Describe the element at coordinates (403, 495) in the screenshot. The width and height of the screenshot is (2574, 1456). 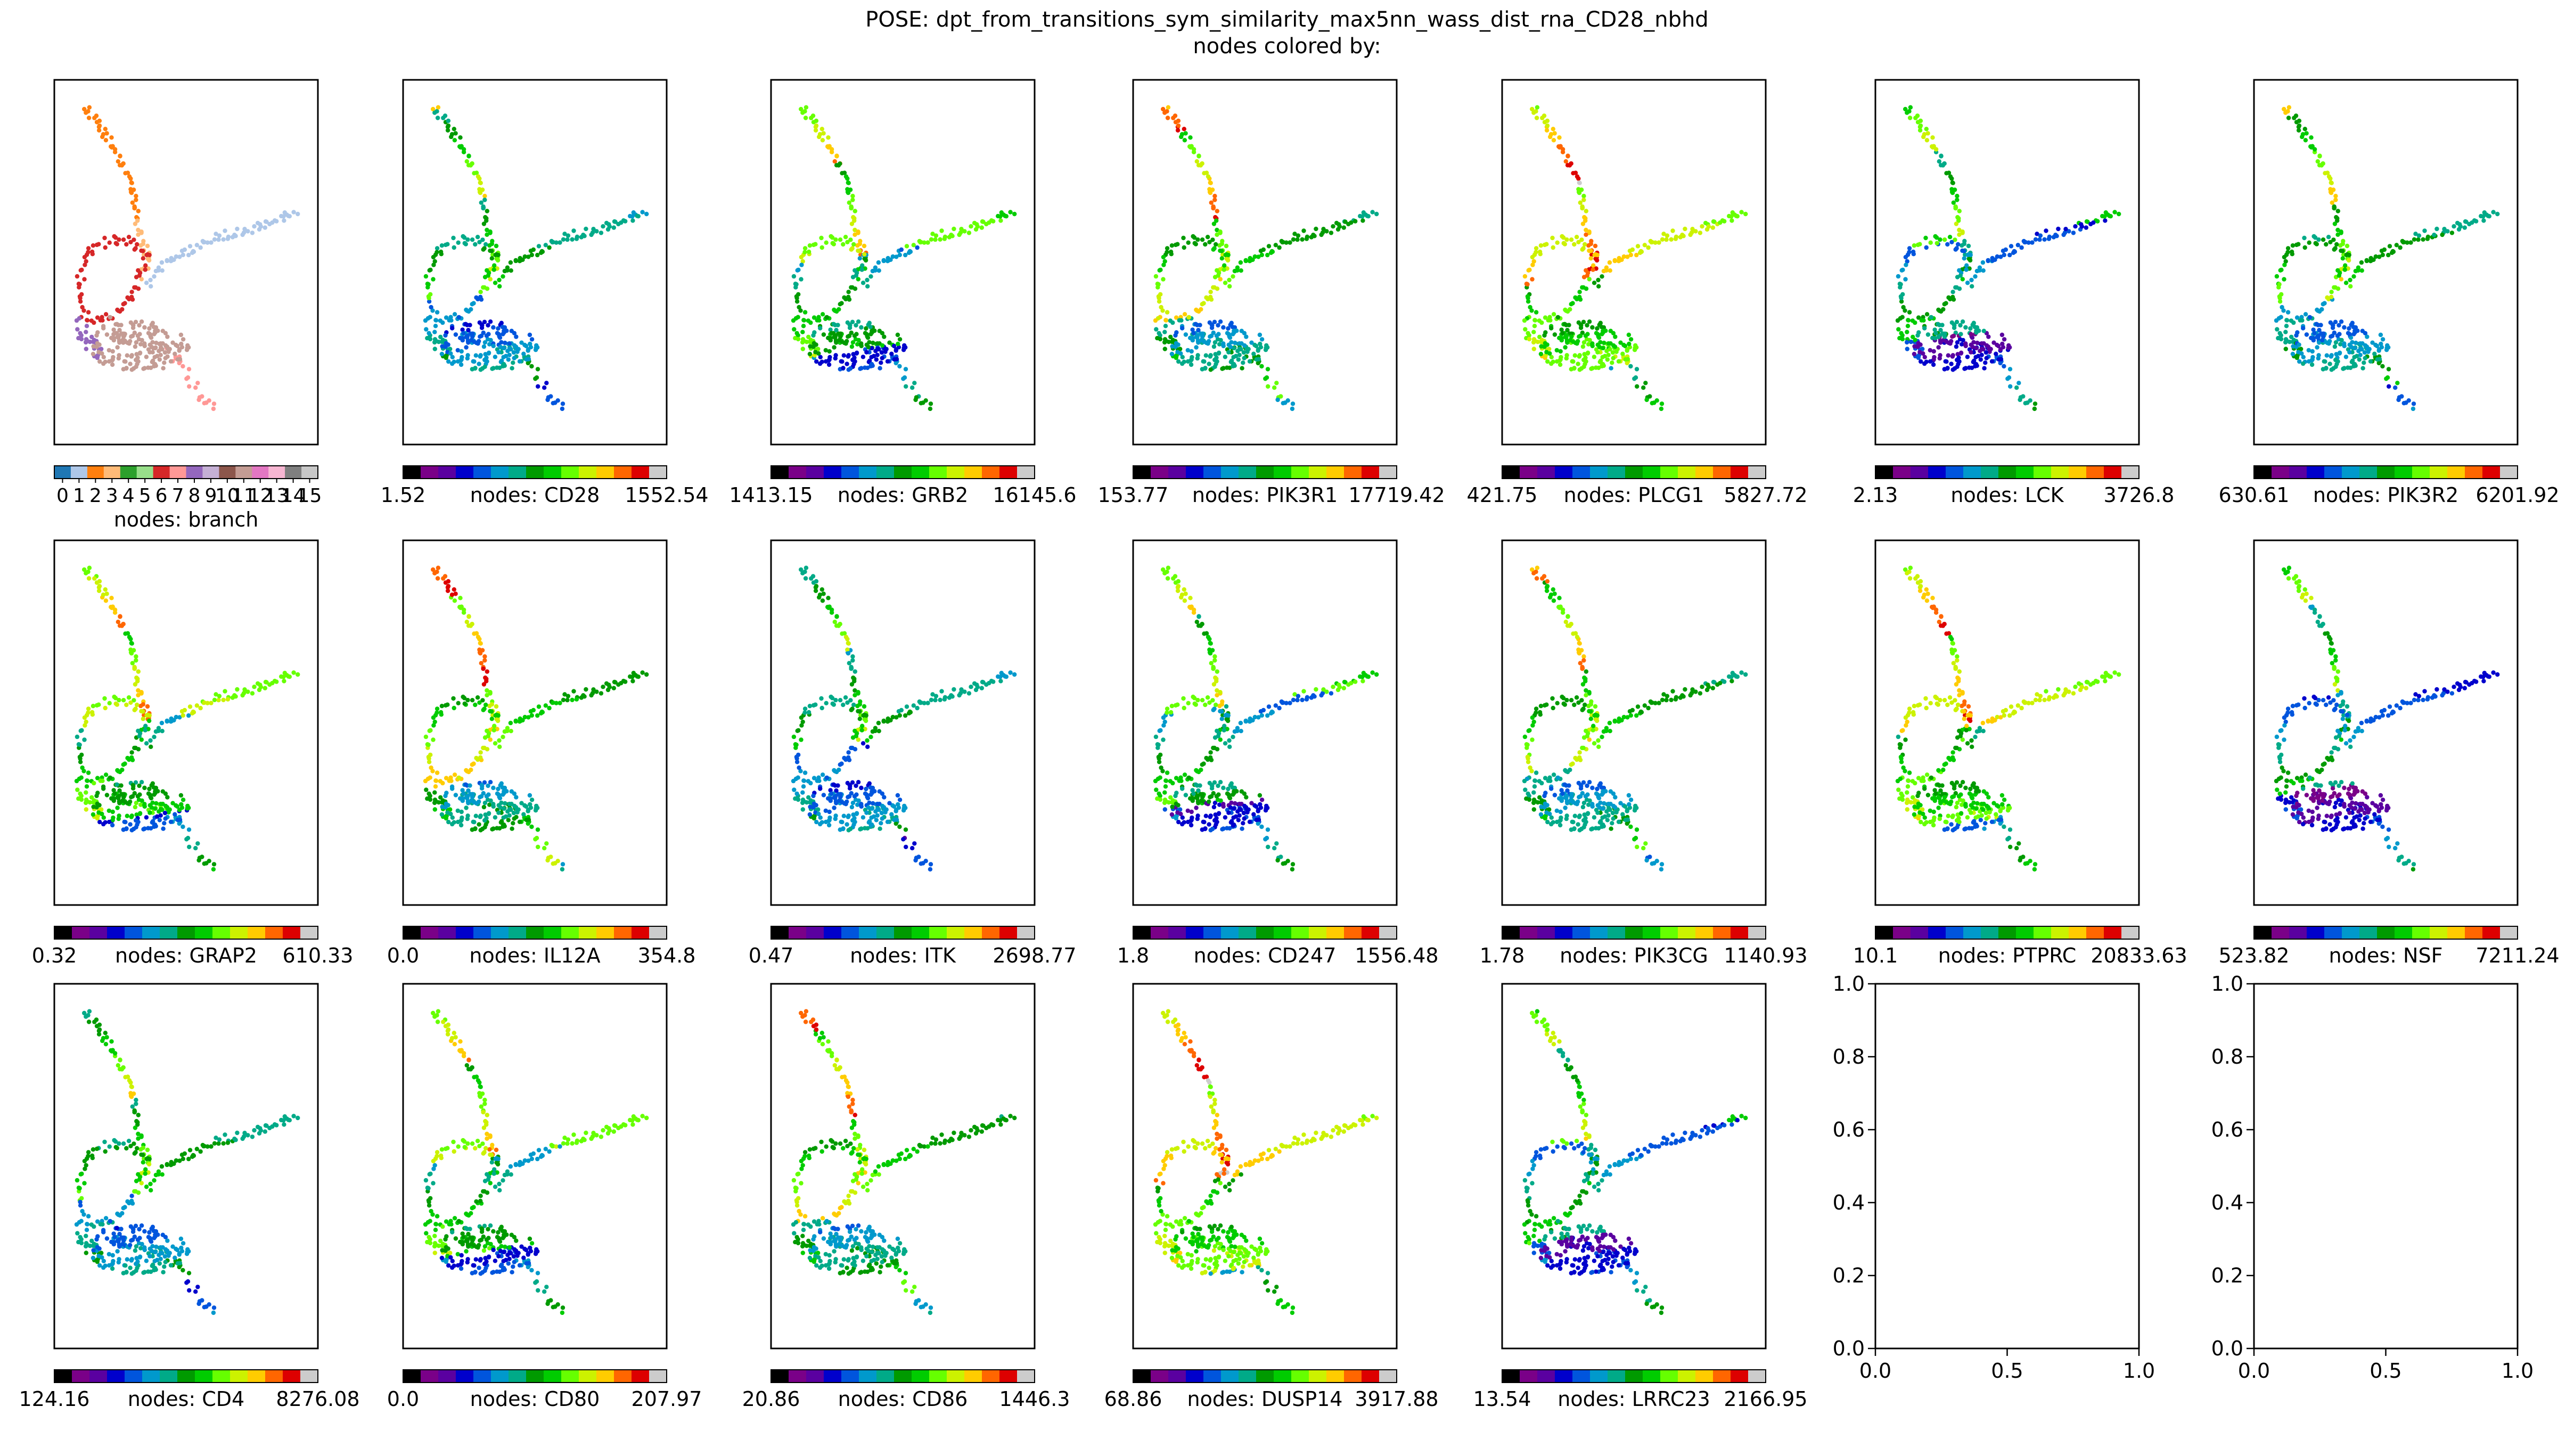
I see `colorbar-min-label: 1.52` at that location.